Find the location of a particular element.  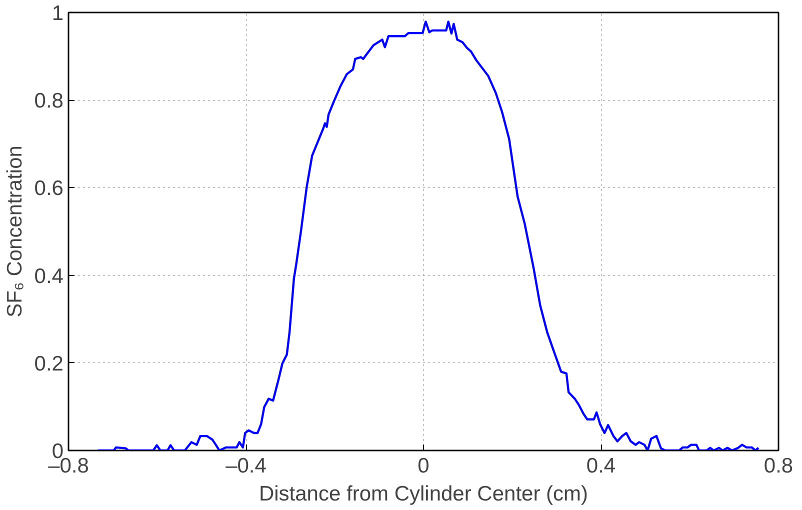

x-tick-label: 0.8 is located at coordinates (779, 466).